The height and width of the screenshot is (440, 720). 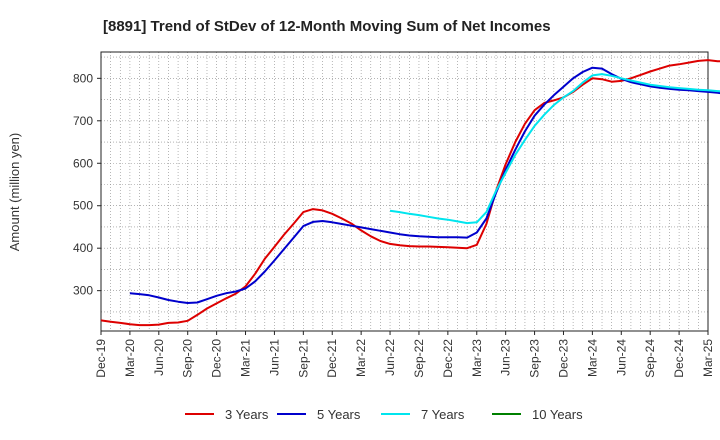 I want to click on y-tick-label: 400, so click(x=83, y=248).